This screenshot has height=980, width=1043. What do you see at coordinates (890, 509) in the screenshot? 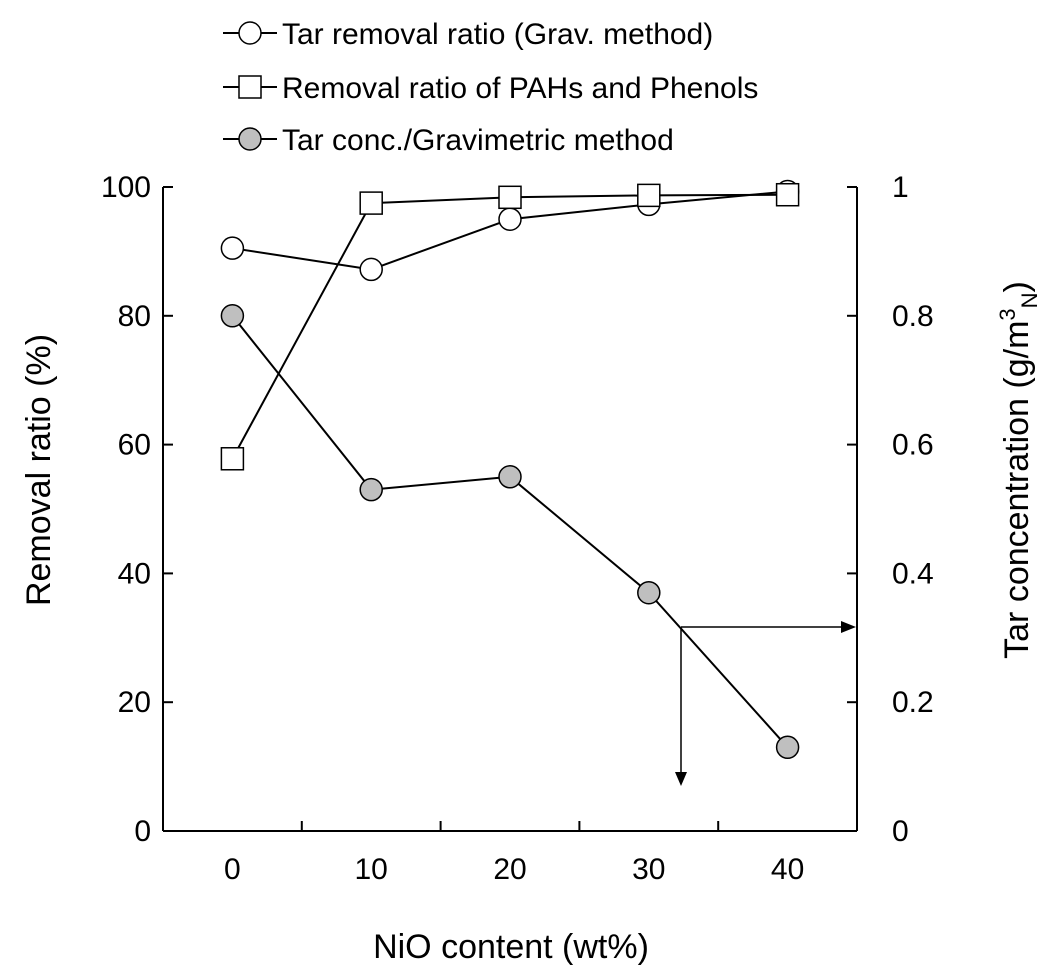
I see `y2-ticks: 0 0.2 0.4 0.6 0.8 1` at bounding box center [890, 509].